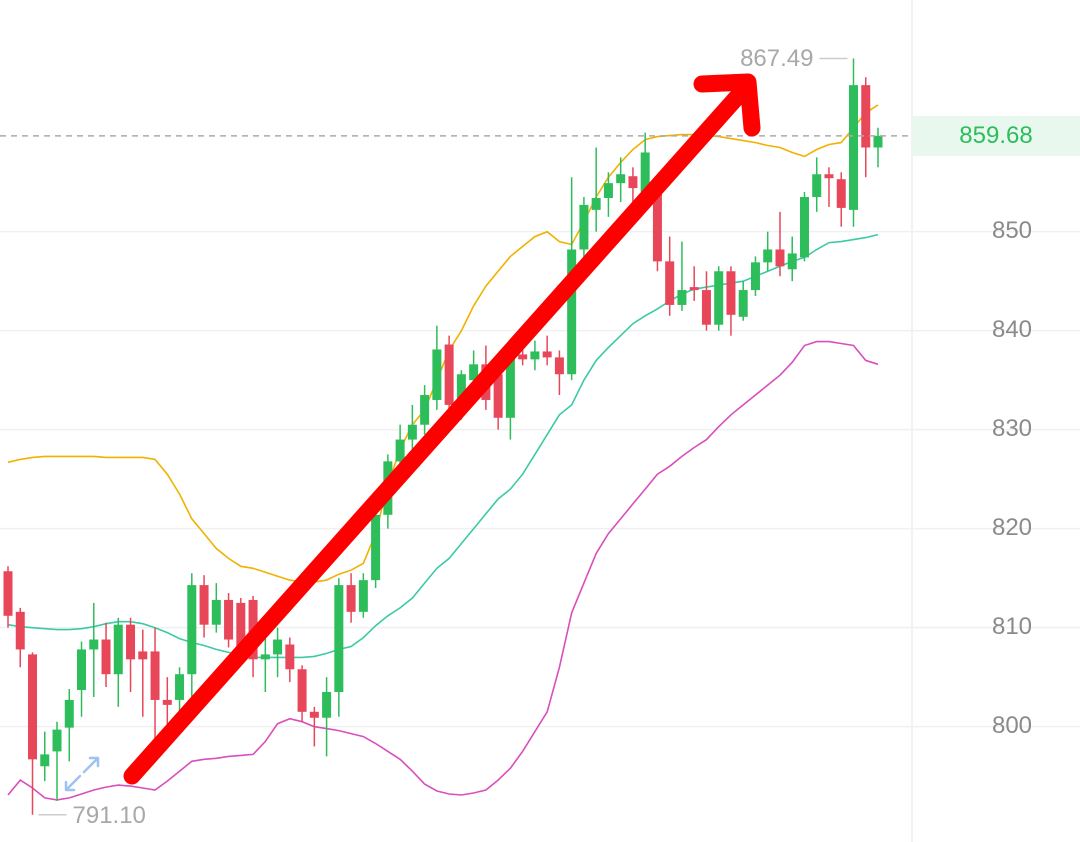 This screenshot has width=1080, height=842. What do you see at coordinates (1012, 626) in the screenshot?
I see `y-tick-label: 810` at bounding box center [1012, 626].